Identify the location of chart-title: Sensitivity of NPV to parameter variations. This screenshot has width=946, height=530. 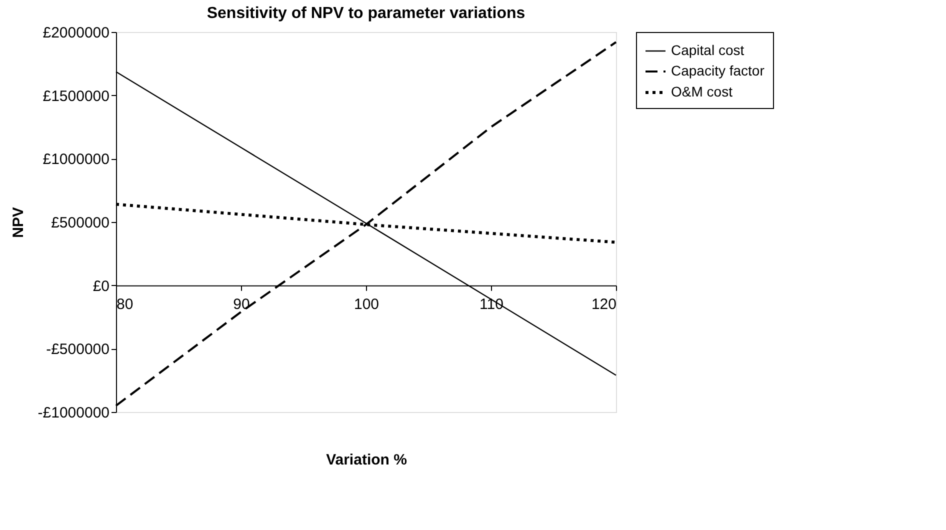
(366, 13).